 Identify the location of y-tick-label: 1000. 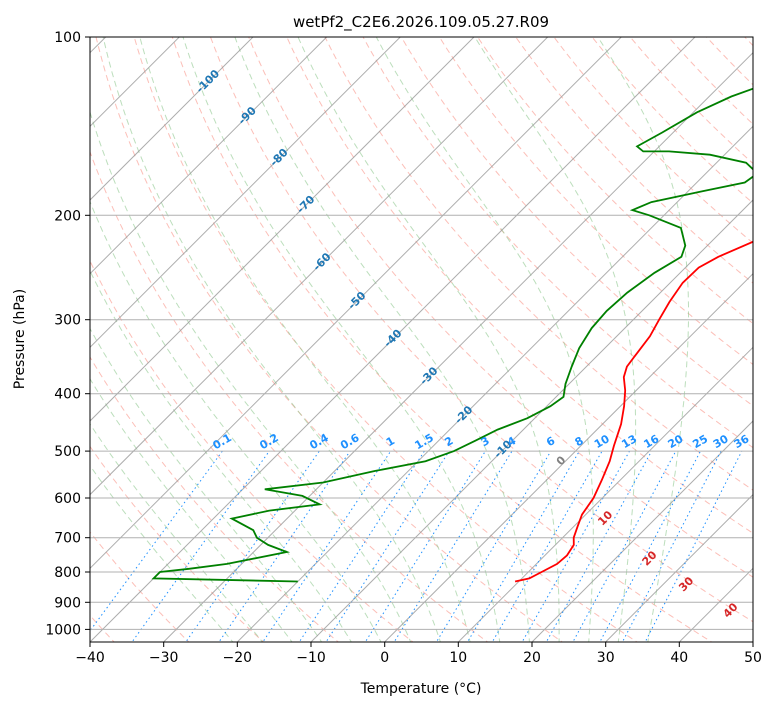
(63, 630).